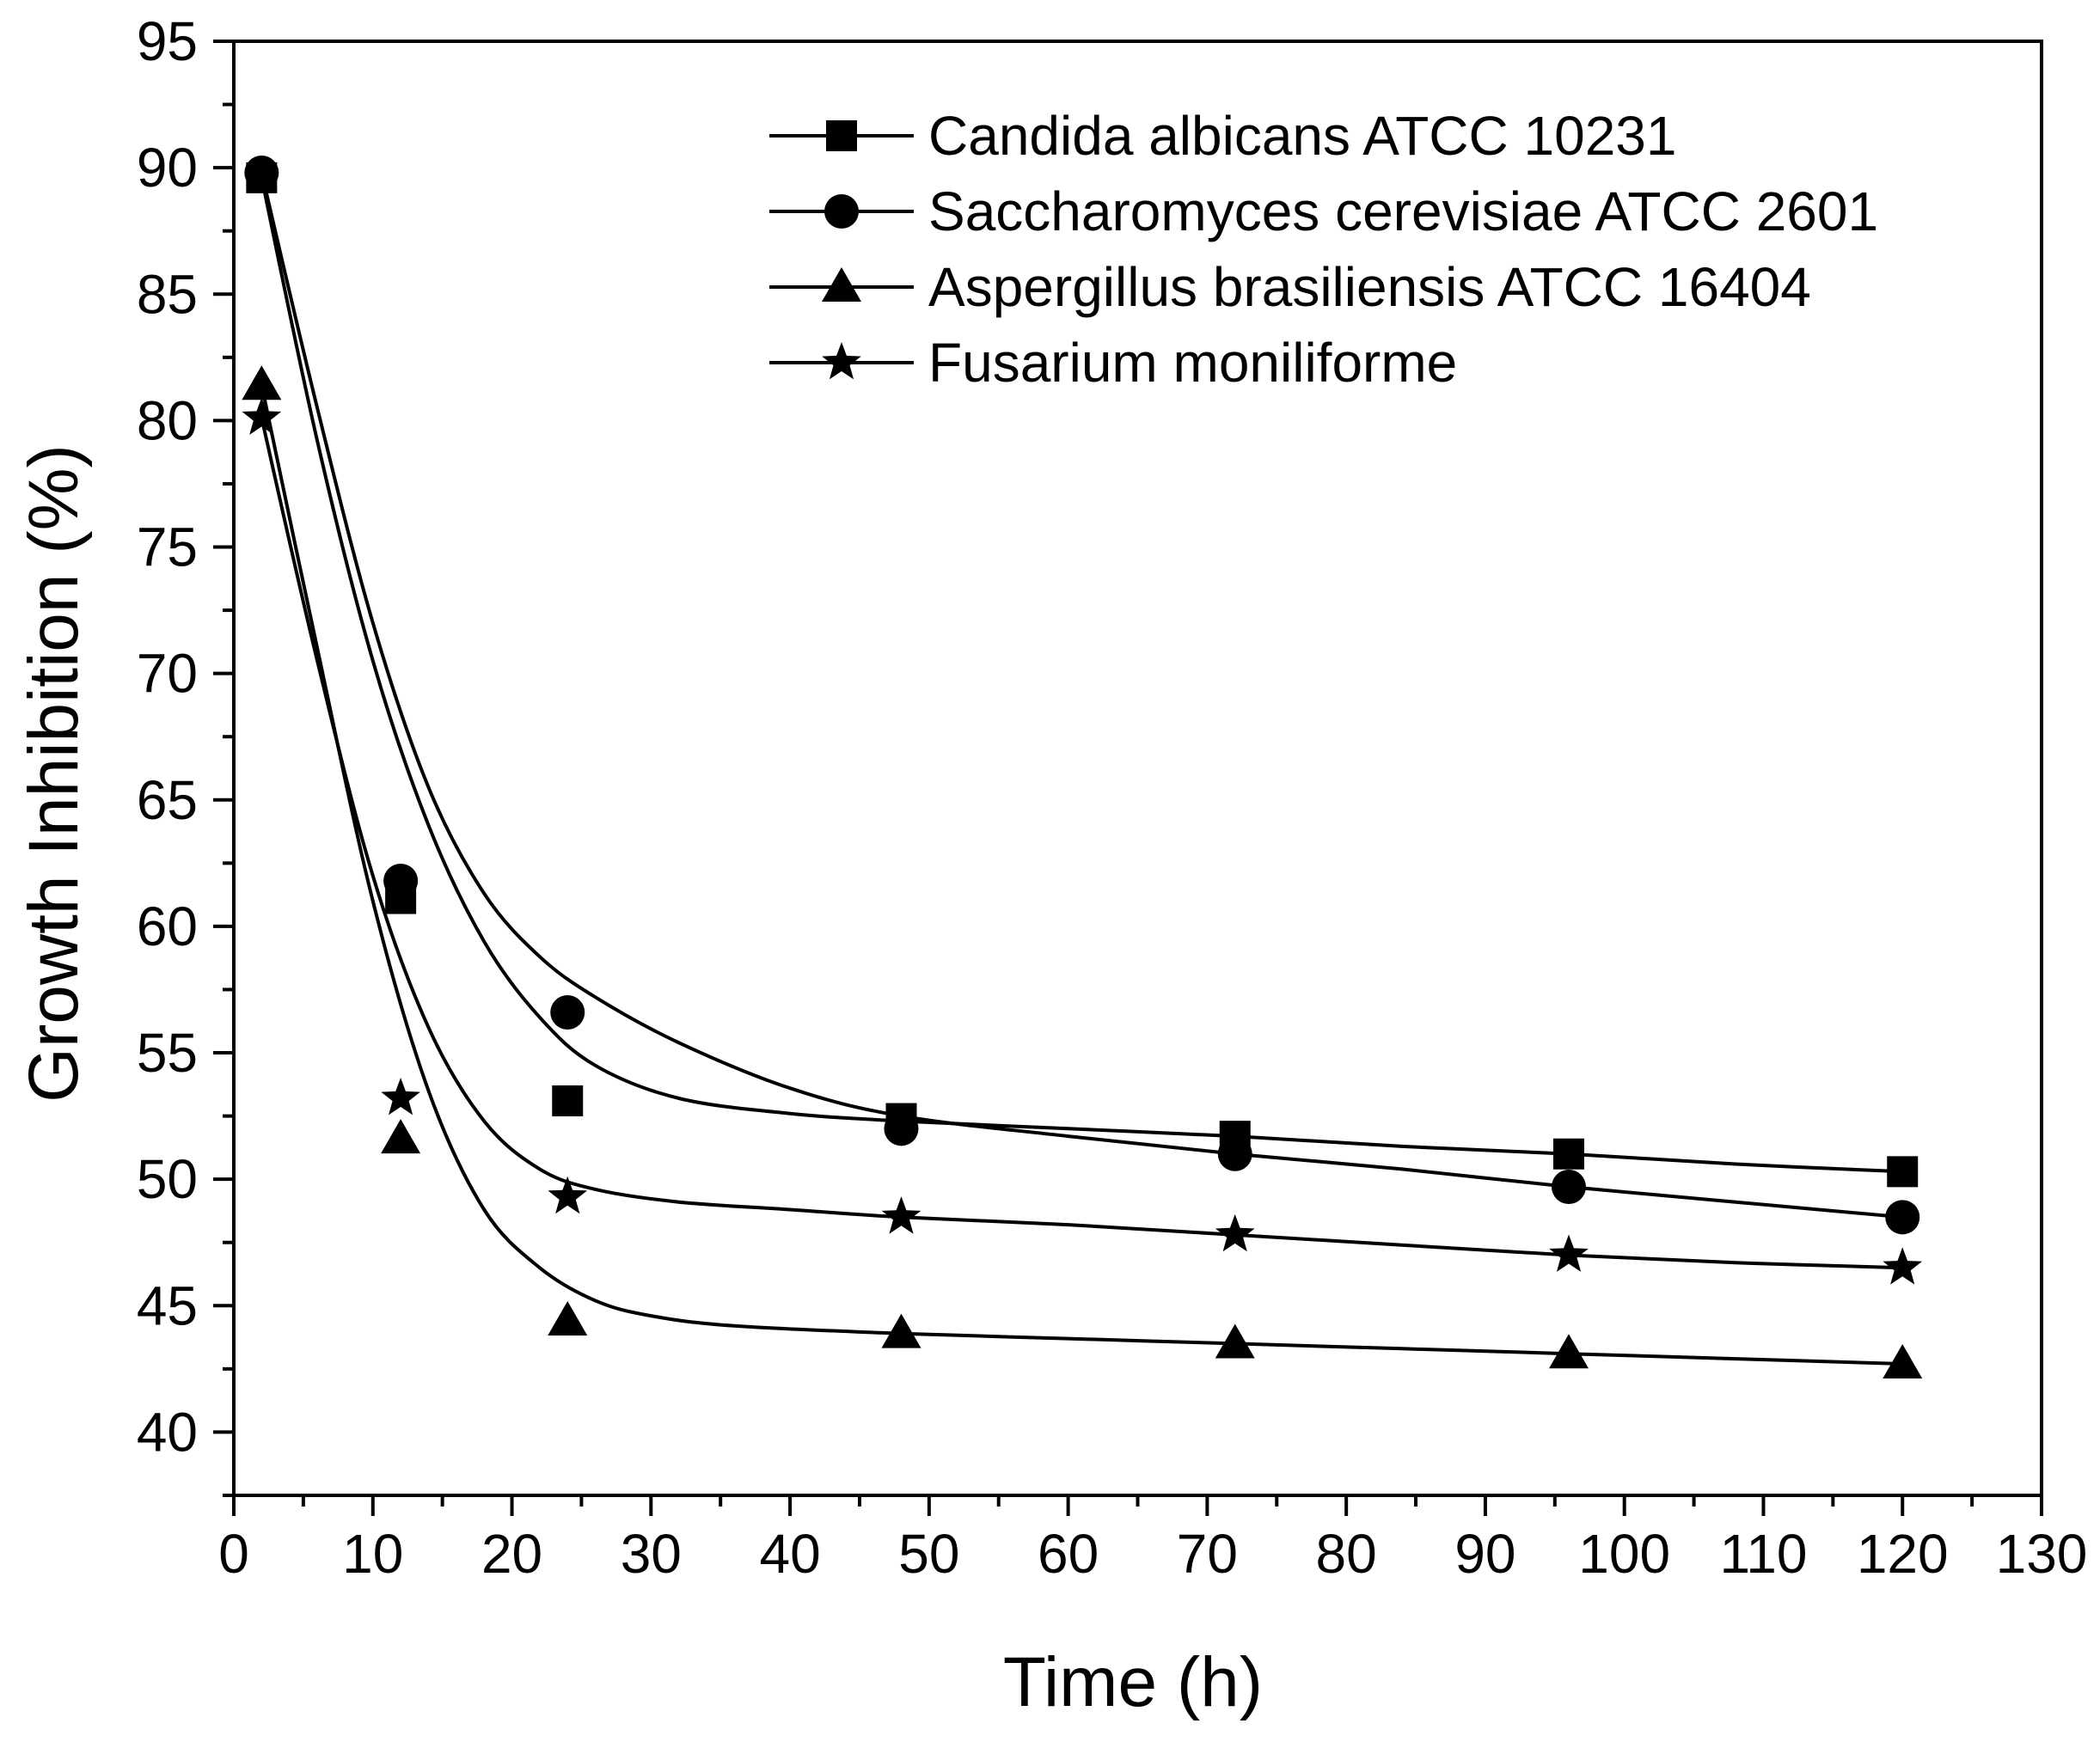  I want to click on x-tick-label: 70, so click(1207, 1554).